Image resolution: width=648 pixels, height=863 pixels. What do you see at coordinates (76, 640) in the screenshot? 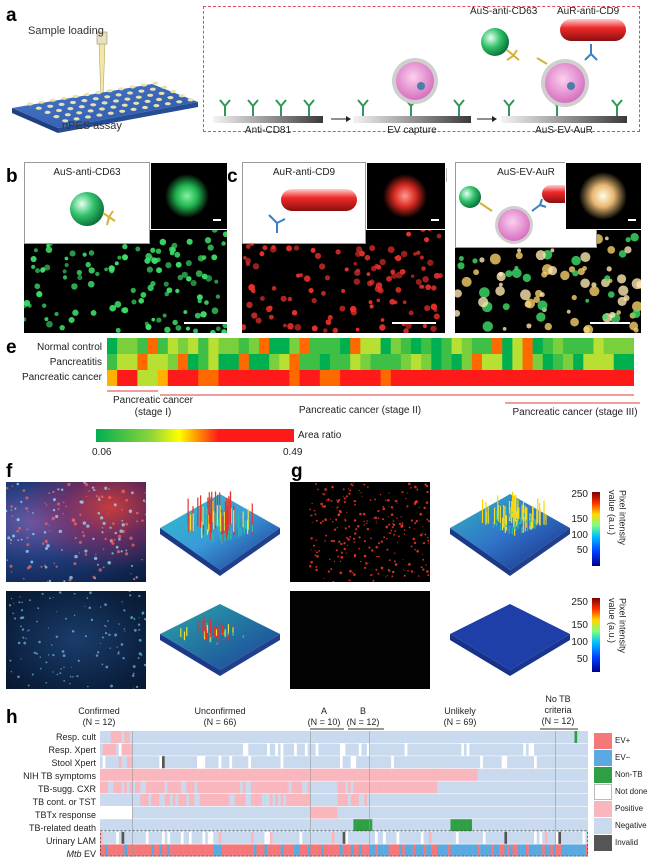
I see `tissue-image-f-bottom` at bounding box center [76, 640].